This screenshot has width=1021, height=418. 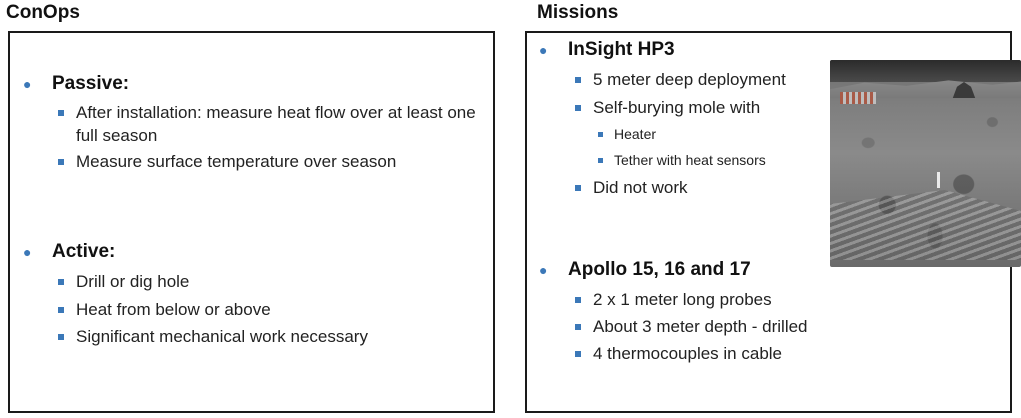 I want to click on apollo-item-3-text: 4 thermocouples in cable, so click(x=688, y=353).